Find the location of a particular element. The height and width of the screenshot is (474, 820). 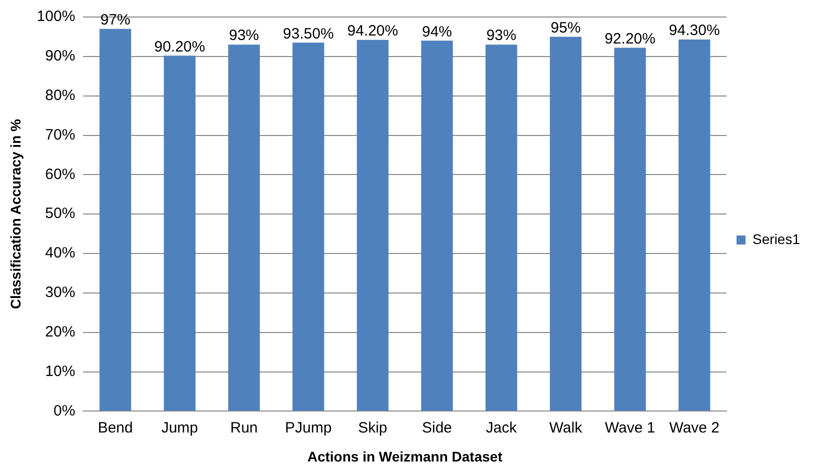

y-tick-label: 100% is located at coordinates (56, 17).